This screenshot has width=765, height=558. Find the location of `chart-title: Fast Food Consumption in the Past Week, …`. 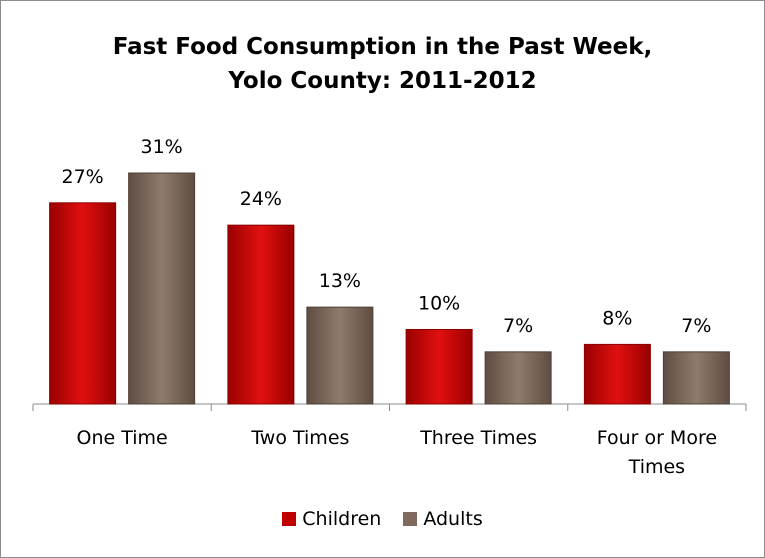

chart-title: Fast Food Consumption in the Past Week, … is located at coordinates (382, 64).